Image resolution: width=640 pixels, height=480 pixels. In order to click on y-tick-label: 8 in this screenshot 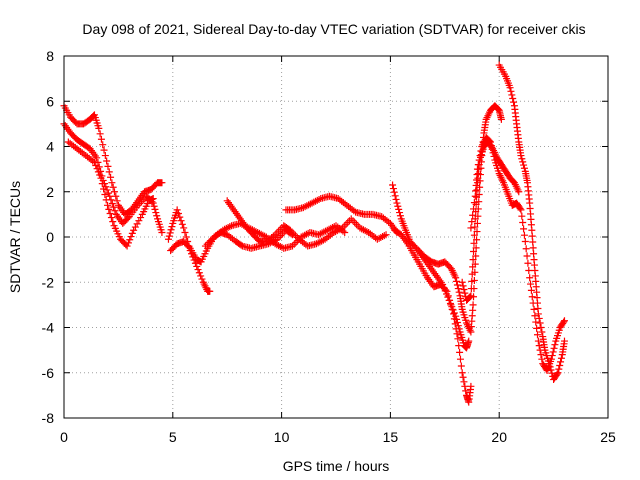, I will do `click(50, 56)`.